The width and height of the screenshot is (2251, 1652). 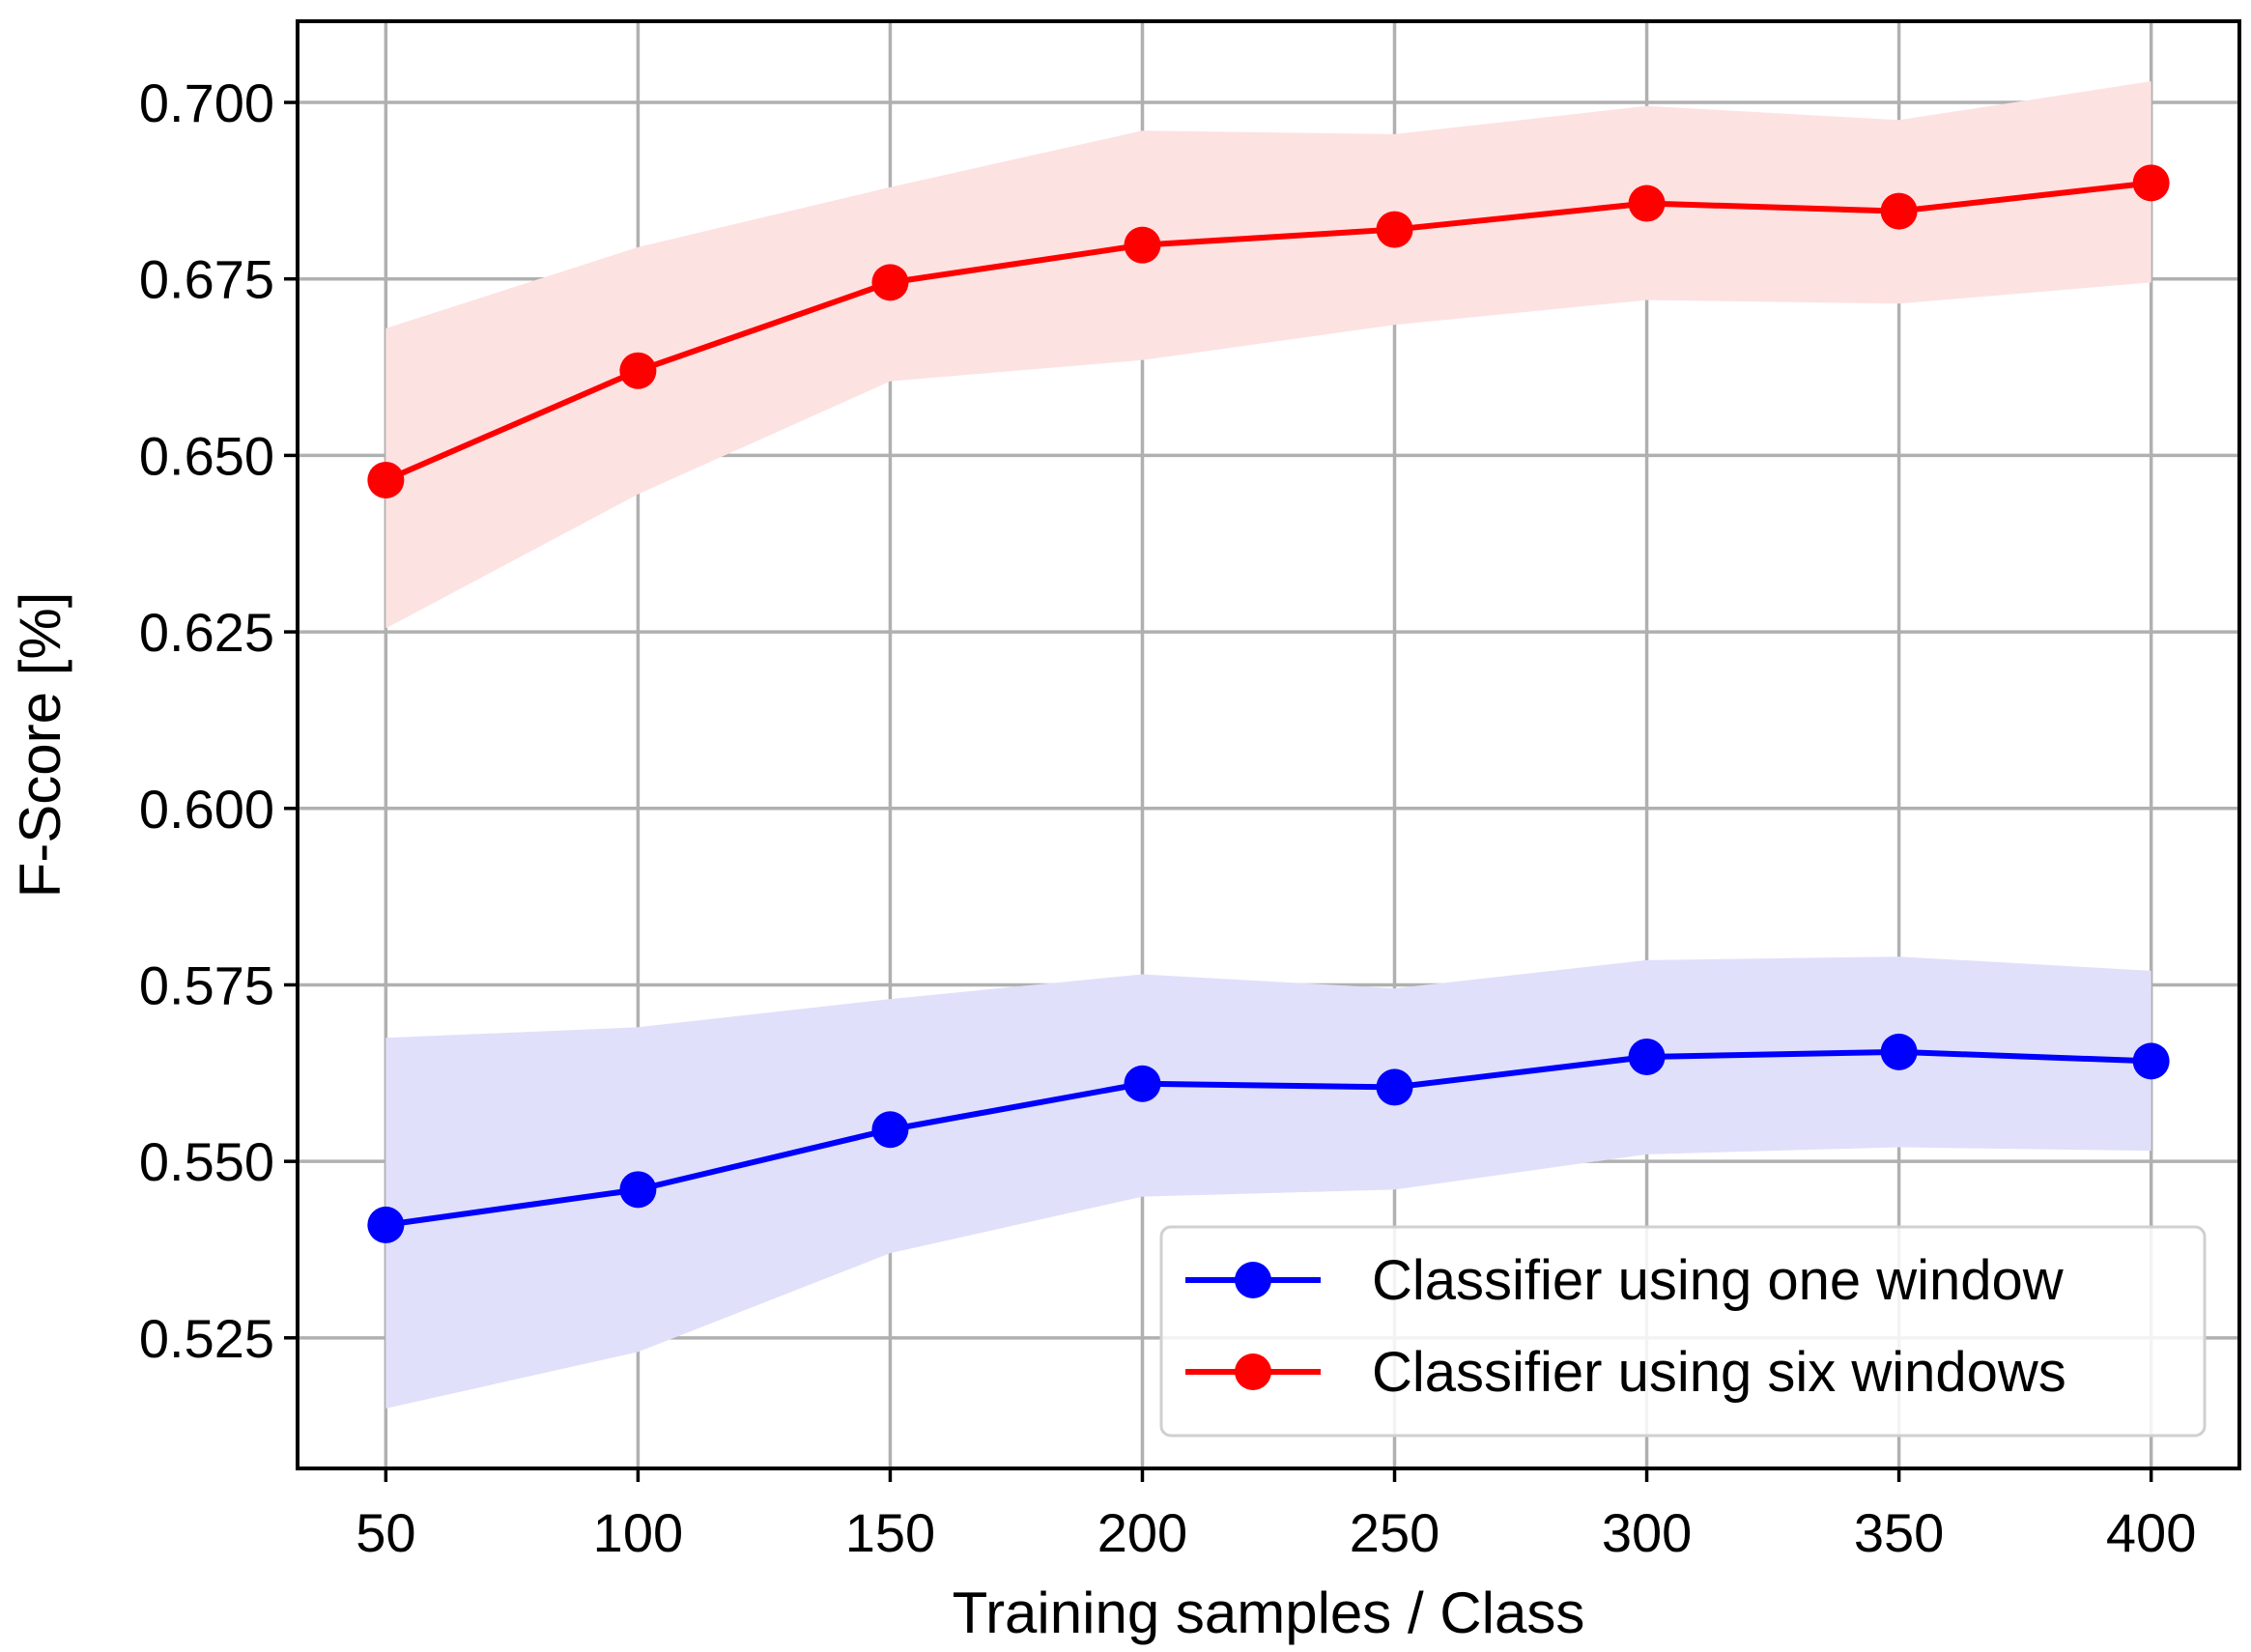 I want to click on y-tick-label: 0.600, so click(x=206, y=809).